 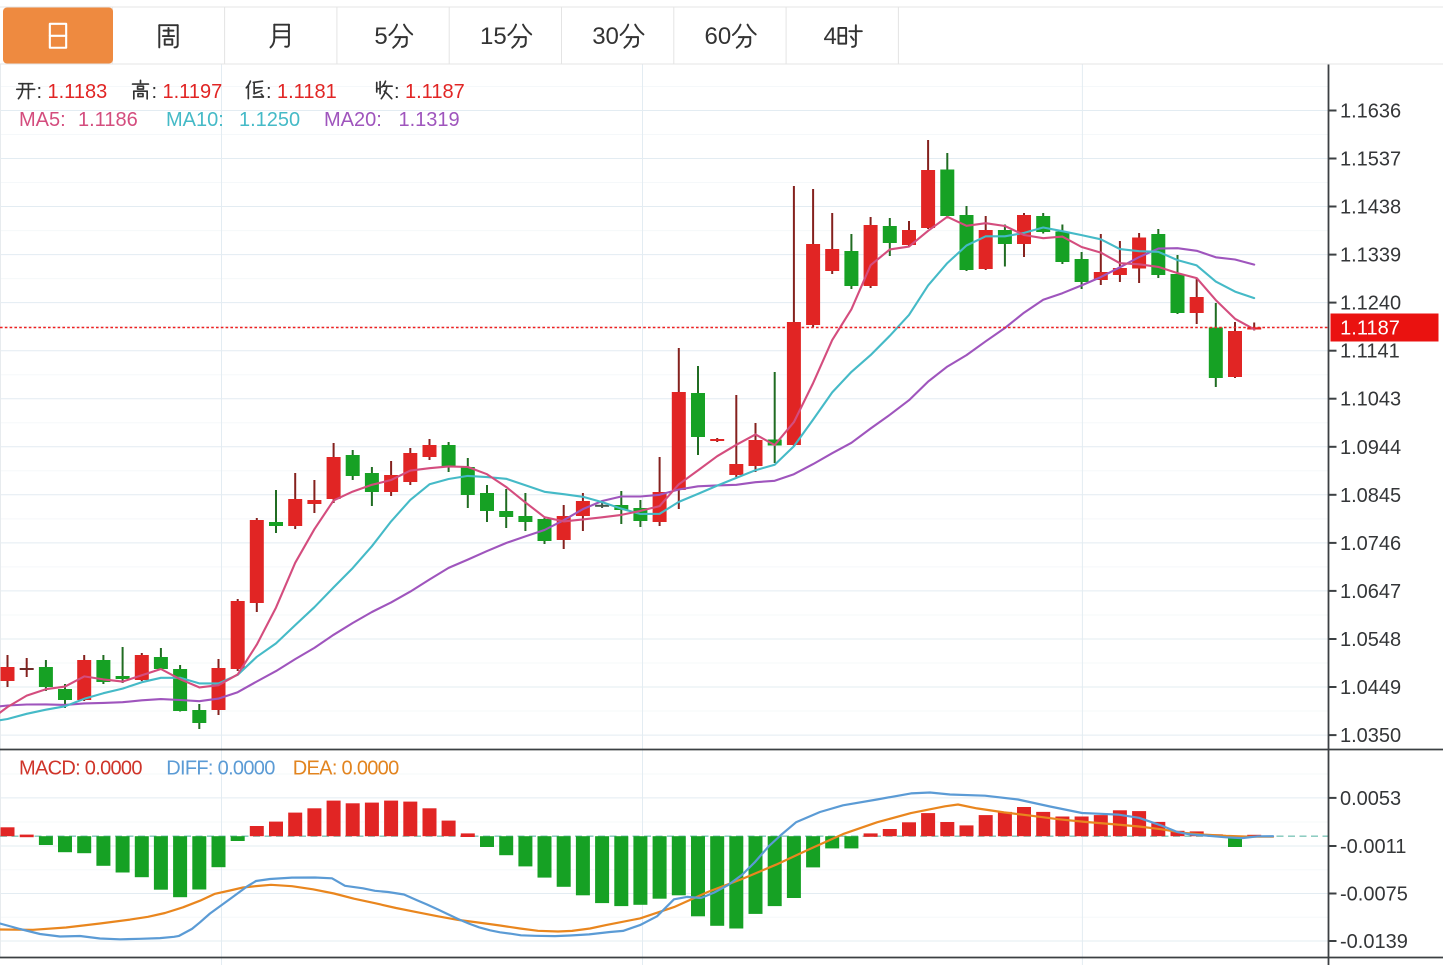 I want to click on svg-text: 1.1043, so click(x=1370, y=400).